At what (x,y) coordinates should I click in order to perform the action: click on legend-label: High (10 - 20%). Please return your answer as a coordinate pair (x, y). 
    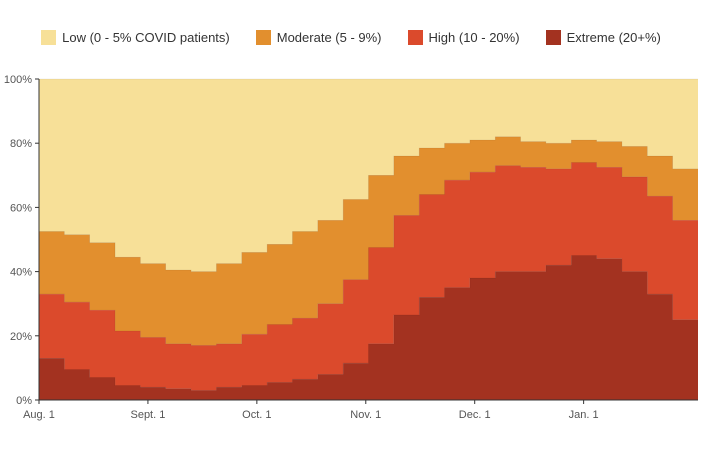
    Looking at the image, I should click on (474, 37).